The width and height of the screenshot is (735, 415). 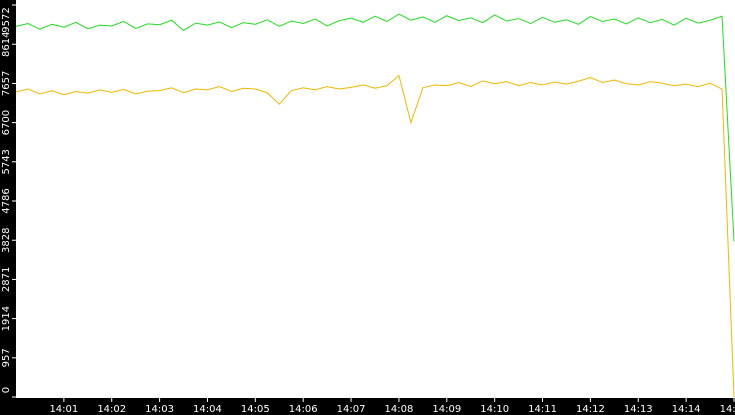 What do you see at coordinates (686, 409) in the screenshot?
I see `x-tick-label: 14:14` at bounding box center [686, 409].